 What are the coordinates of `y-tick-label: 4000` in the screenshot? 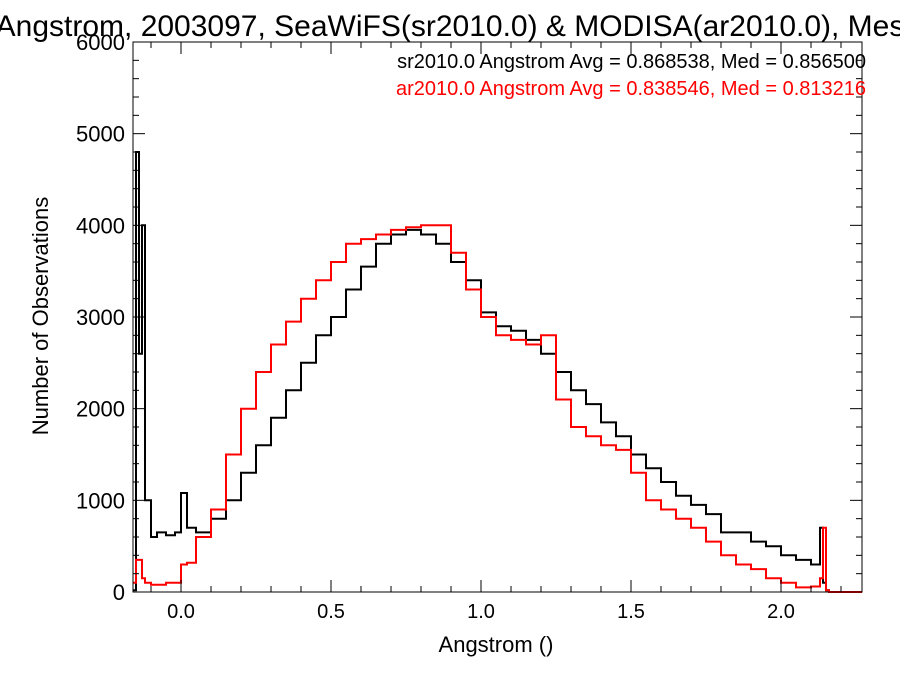 It's located at (100, 225).